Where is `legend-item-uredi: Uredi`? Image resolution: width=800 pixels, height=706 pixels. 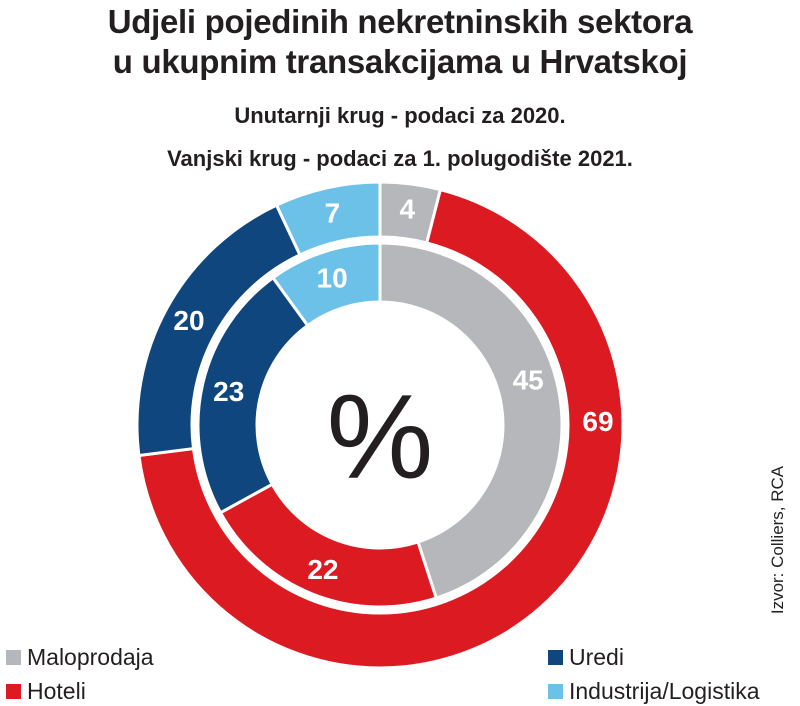 legend-item-uredi: Uredi is located at coordinates (586, 657).